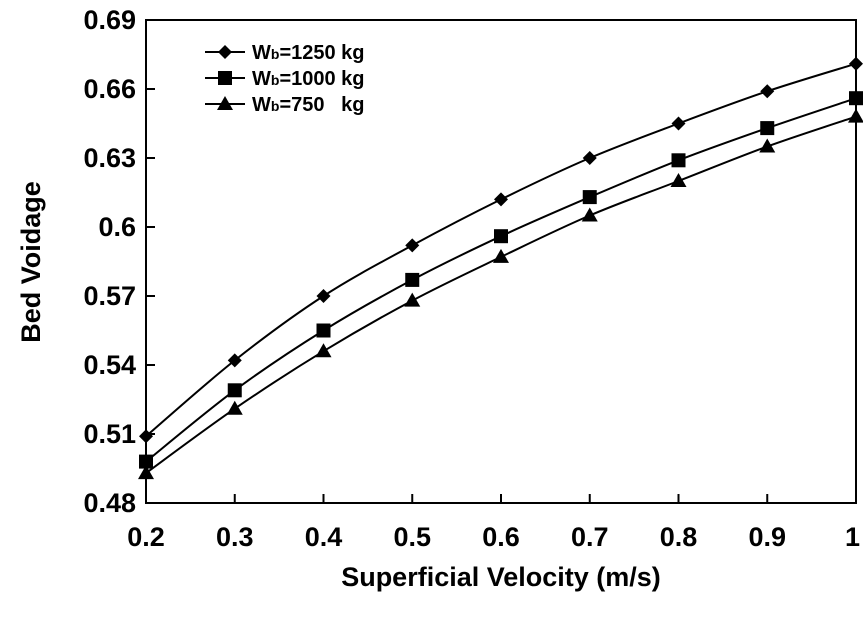 The height and width of the screenshot is (620, 863). I want to click on y-tick-label: 0.48, so click(109, 503).